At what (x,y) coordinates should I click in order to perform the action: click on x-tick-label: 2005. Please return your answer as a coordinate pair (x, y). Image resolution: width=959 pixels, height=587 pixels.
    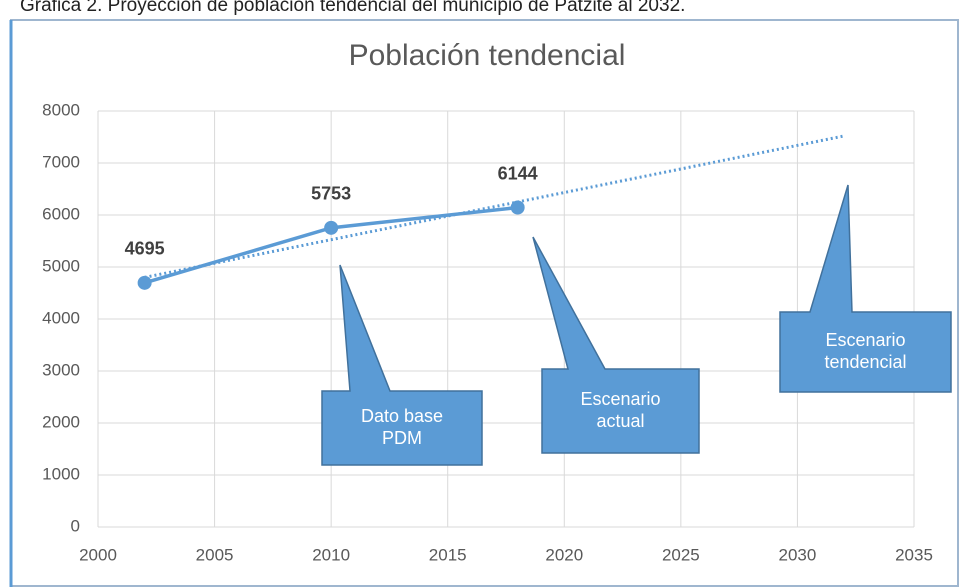
    Looking at the image, I should click on (215, 554).